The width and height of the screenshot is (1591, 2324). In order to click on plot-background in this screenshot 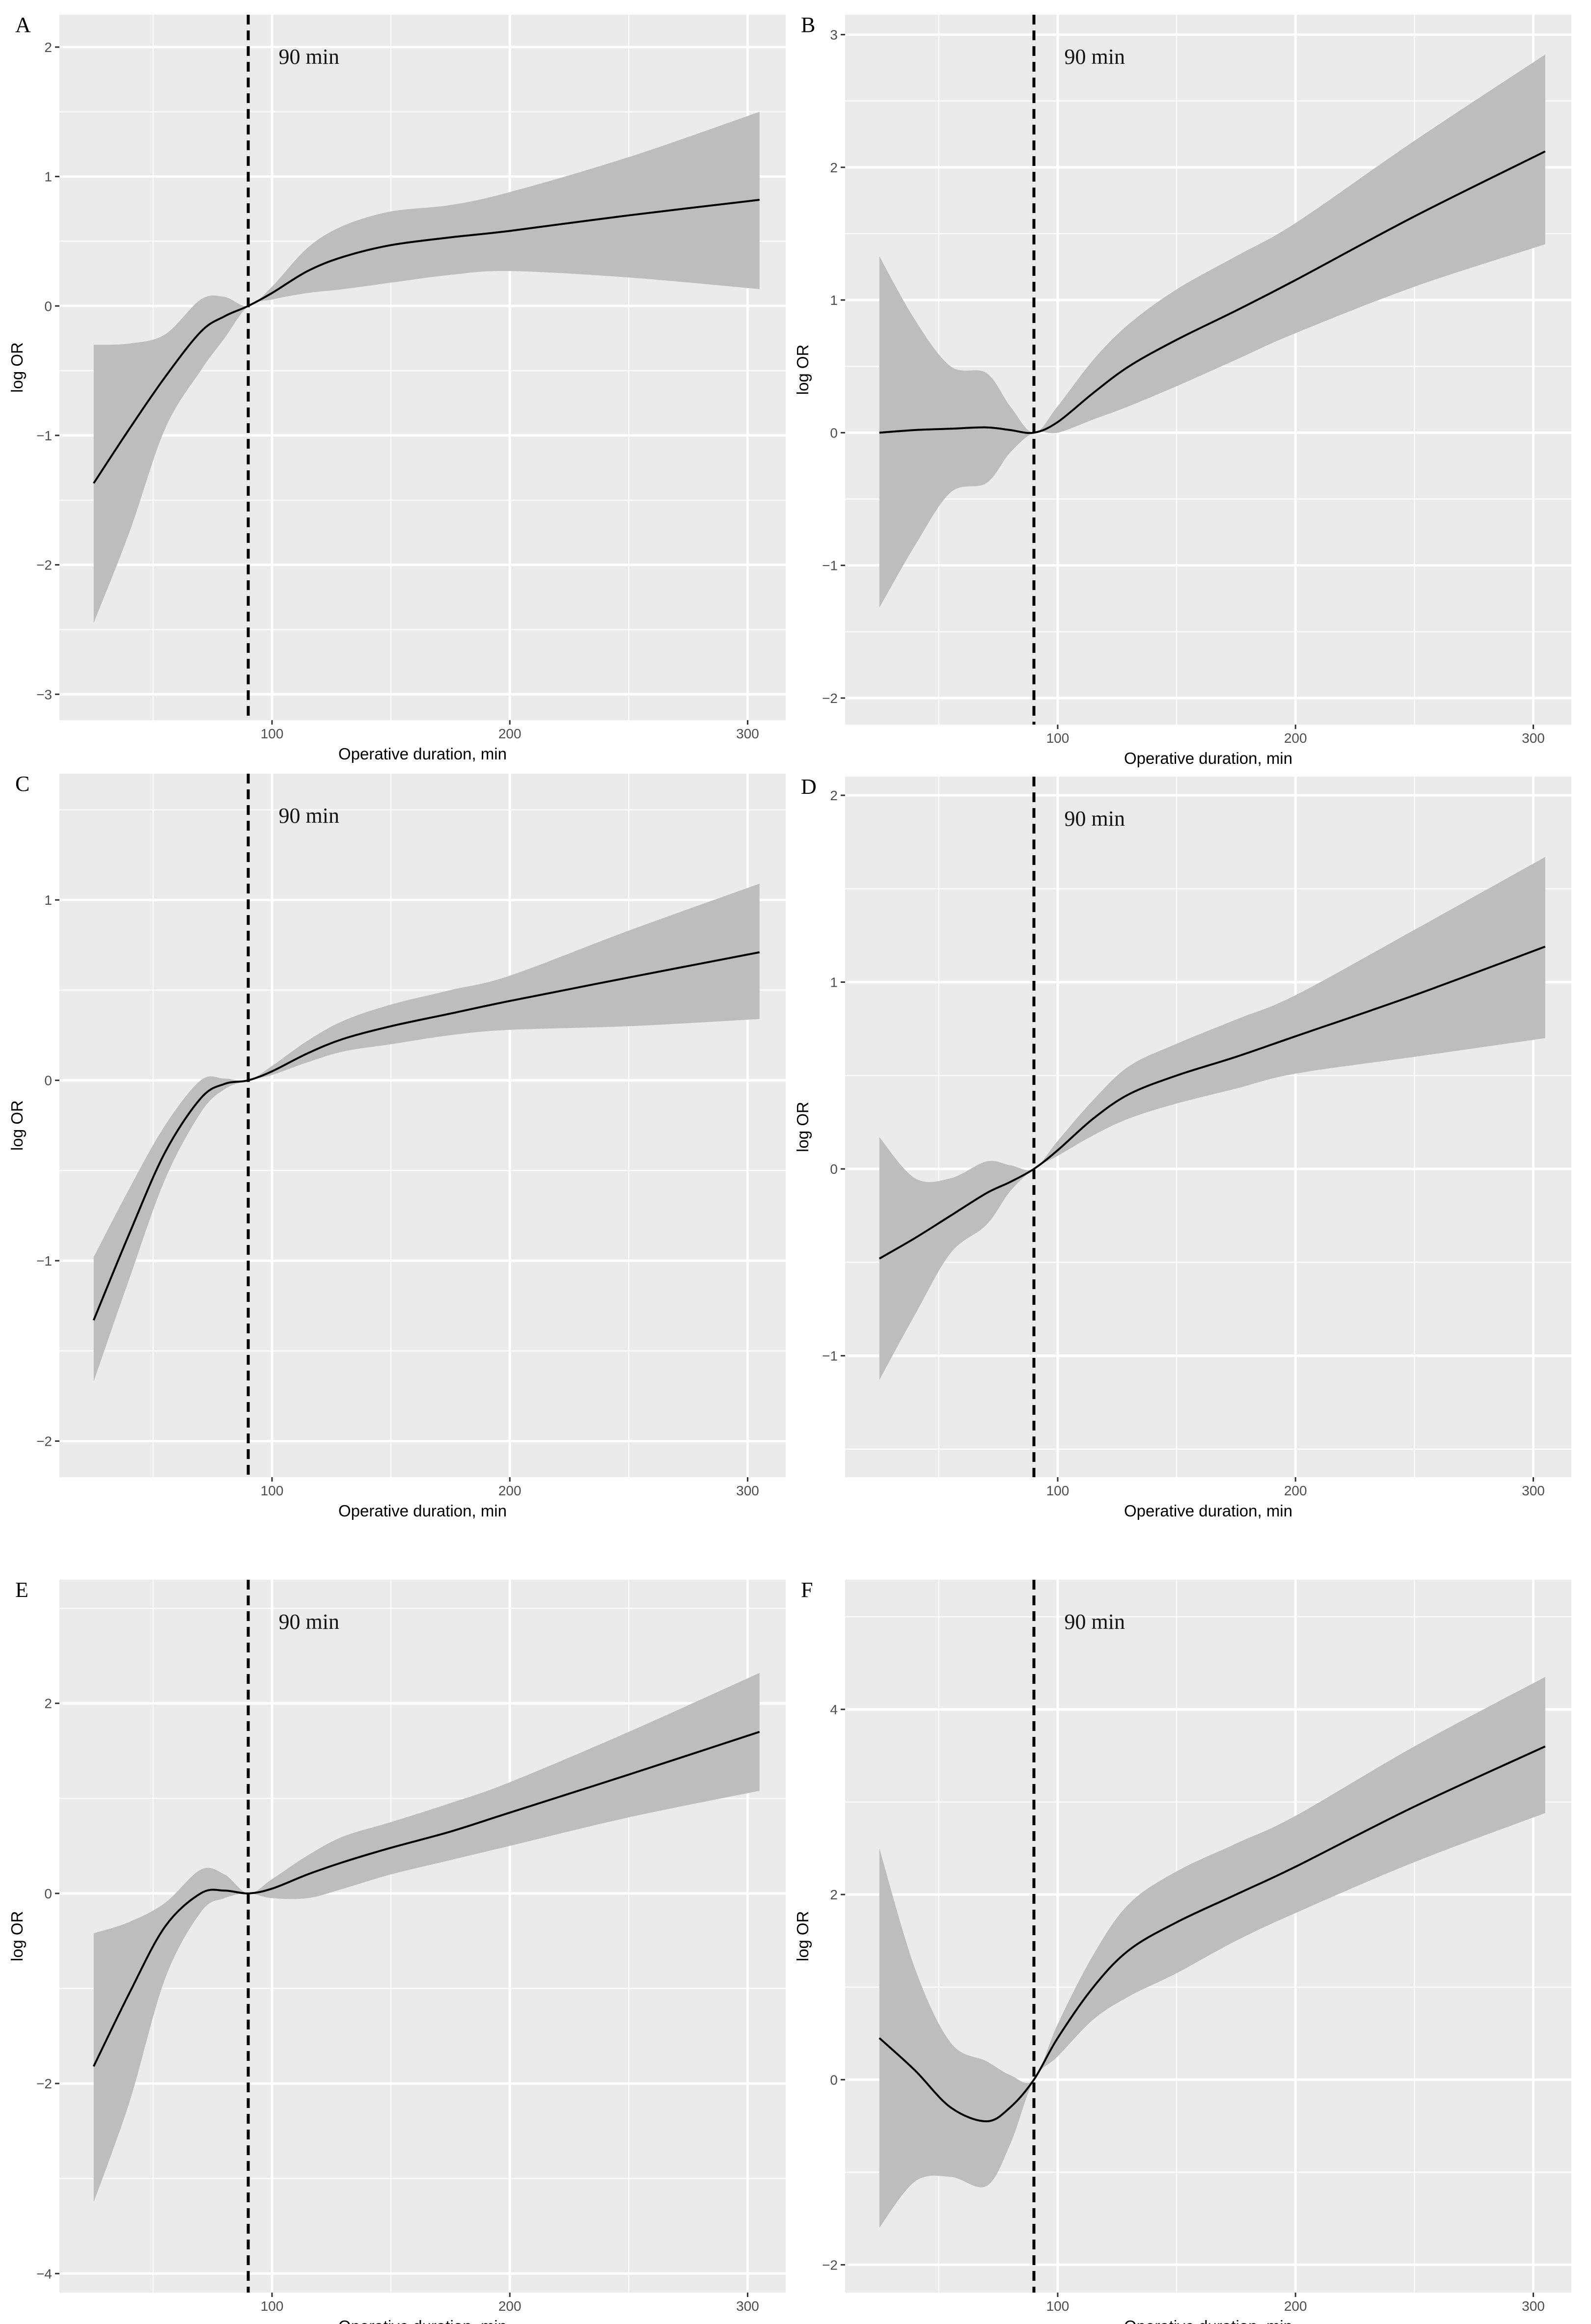, I will do `click(1208, 1127)`.